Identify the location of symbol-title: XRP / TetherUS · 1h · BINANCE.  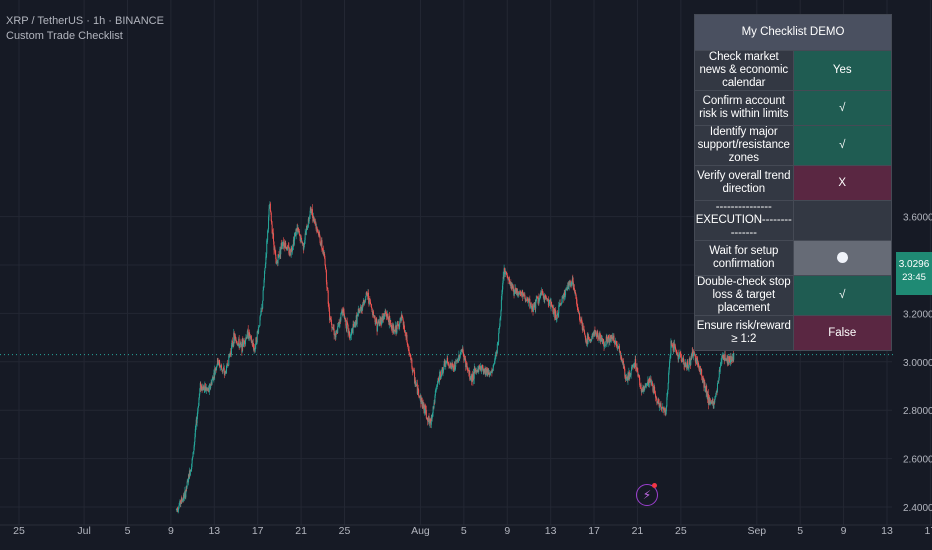
(85, 21).